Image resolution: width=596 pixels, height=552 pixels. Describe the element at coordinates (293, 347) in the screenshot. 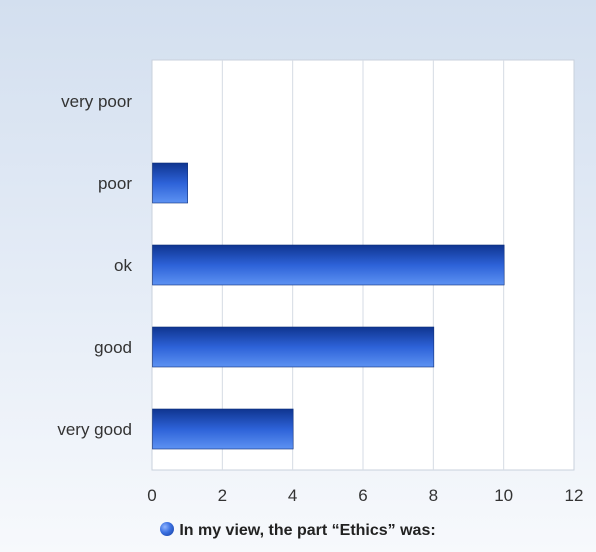

I see `bar-good` at that location.